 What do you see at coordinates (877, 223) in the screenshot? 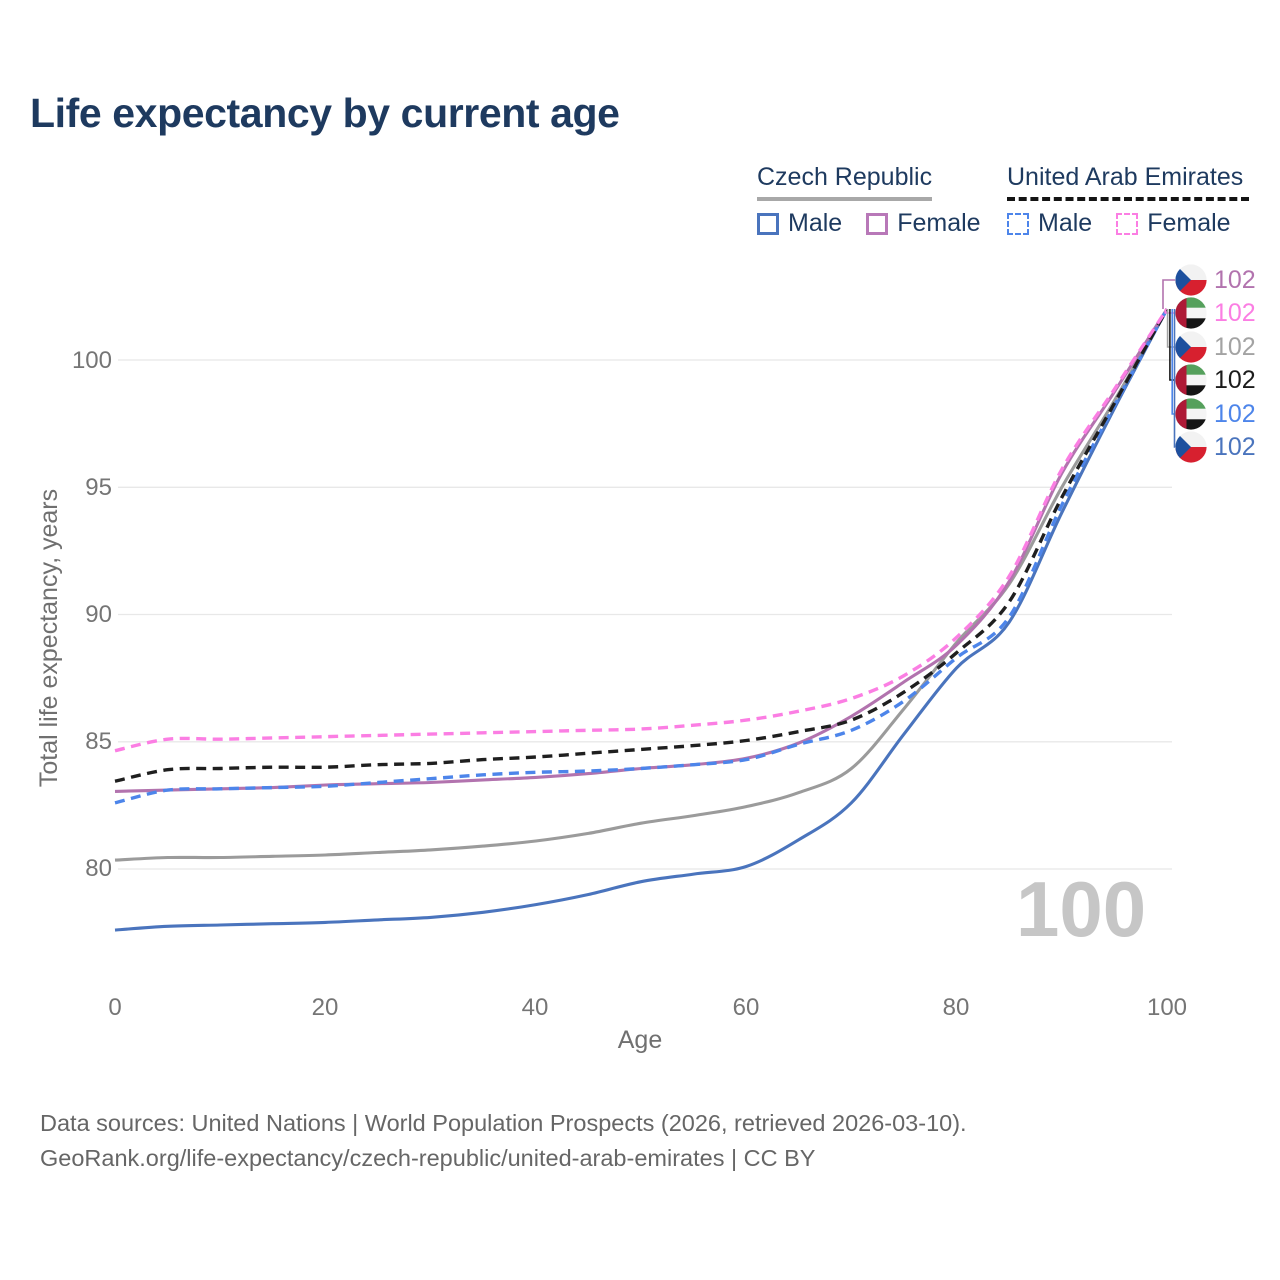
I see `cz-female-swatch-icon` at bounding box center [877, 223].